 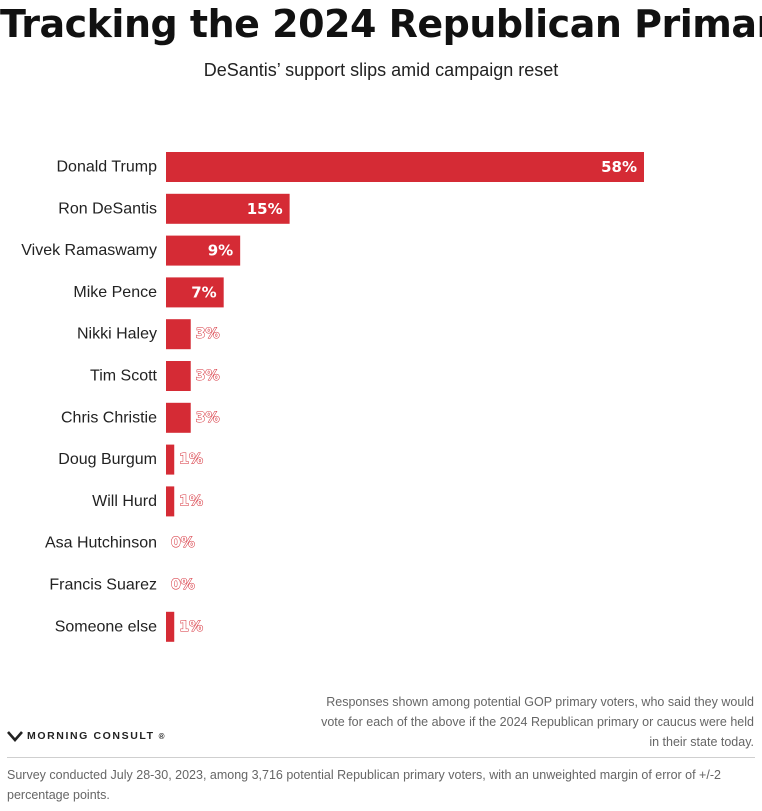 I want to click on footer-divider, so click(x=381, y=757).